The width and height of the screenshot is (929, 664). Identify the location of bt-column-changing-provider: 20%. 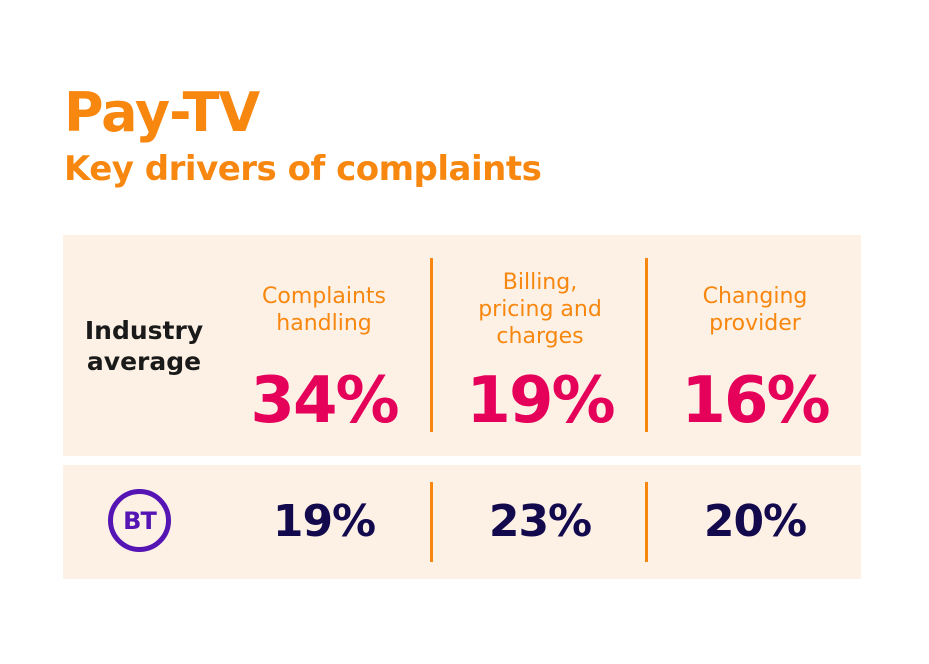
(755, 522).